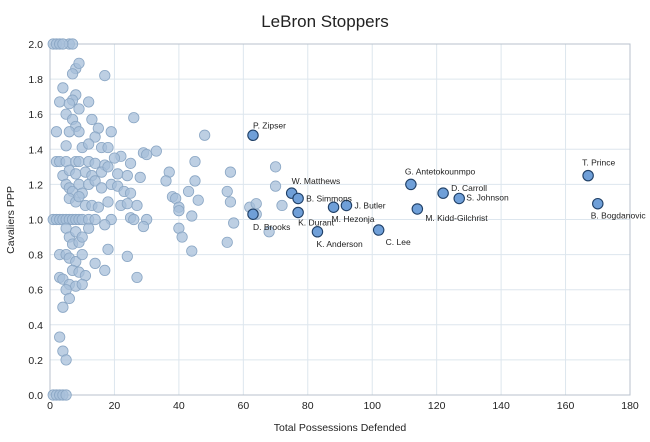 The image size is (650, 442). I want to click on point-label: B. Bogdanovic, so click(619, 216).